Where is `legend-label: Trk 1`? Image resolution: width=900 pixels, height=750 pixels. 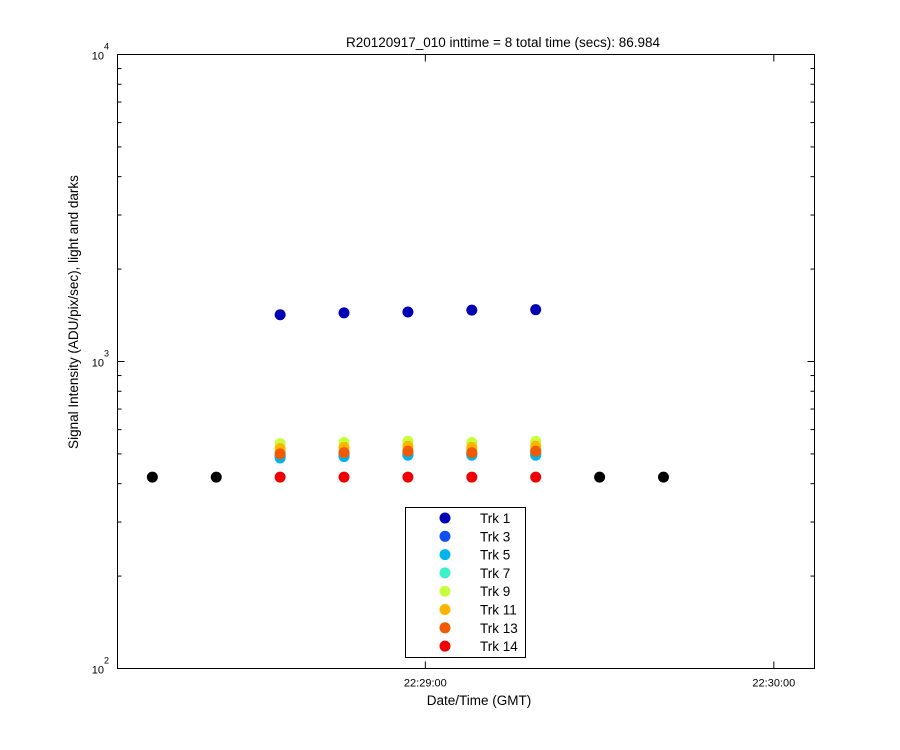
legend-label: Trk 1 is located at coordinates (495, 518).